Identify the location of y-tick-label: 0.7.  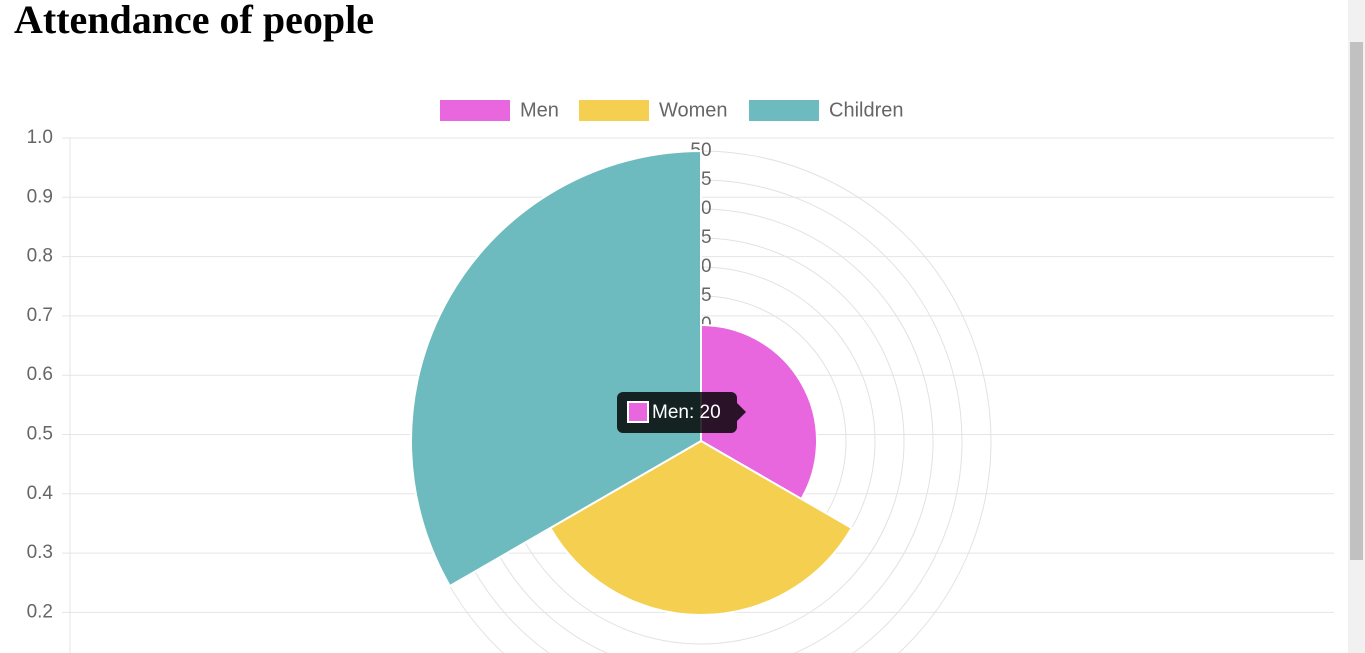
(40, 315).